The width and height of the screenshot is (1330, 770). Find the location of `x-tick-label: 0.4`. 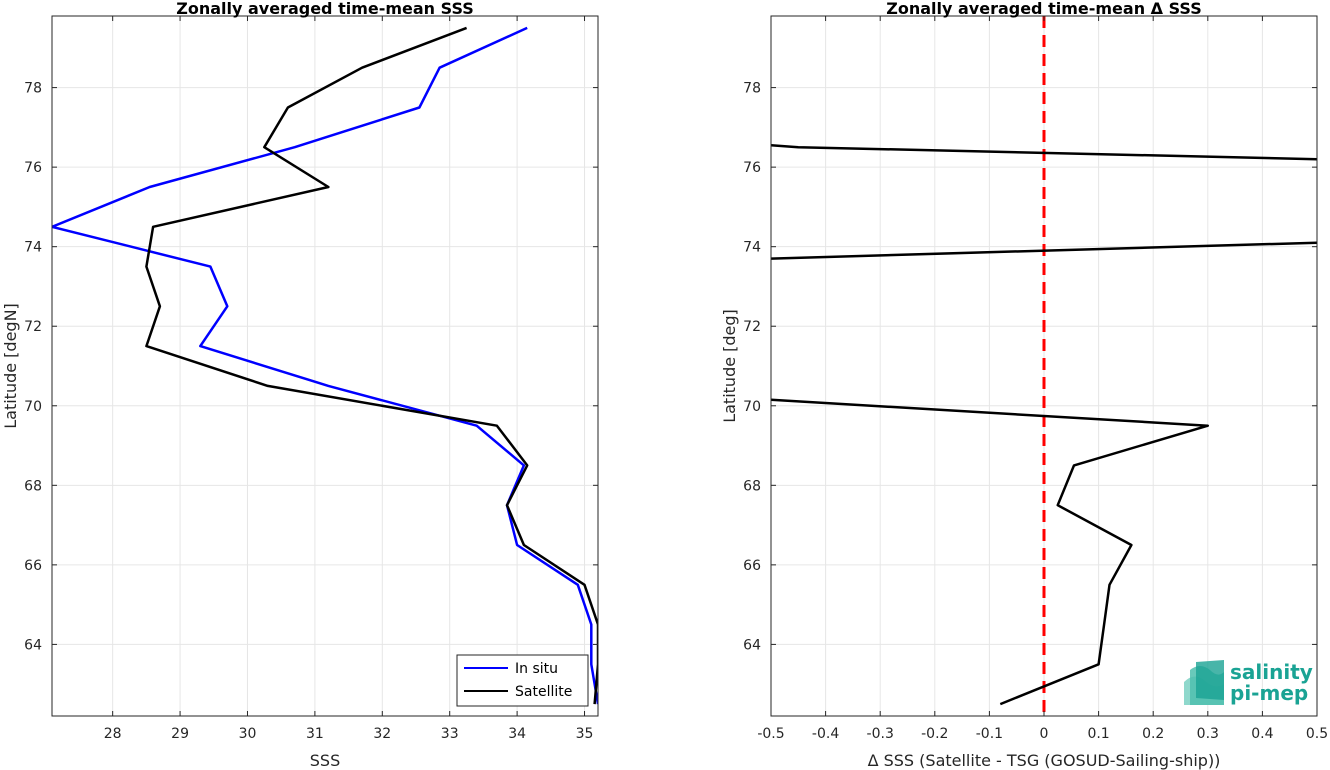

x-tick-label: 0.4 is located at coordinates (1262, 734).